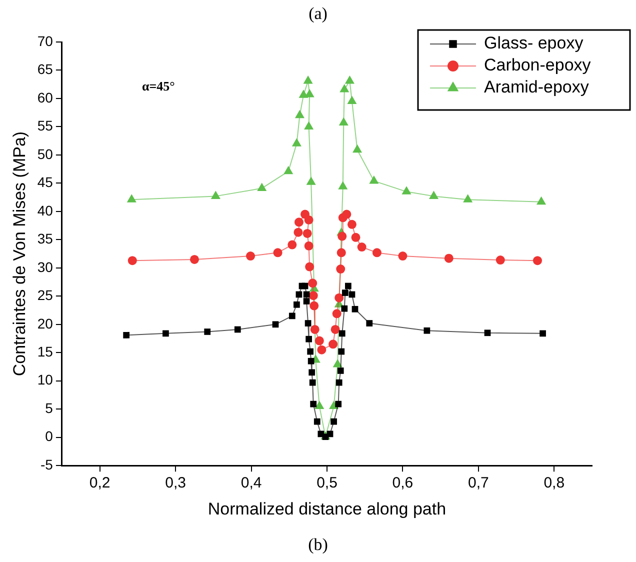 Image resolution: width=636 pixels, height=562 pixels. Describe the element at coordinates (45, 97) in the screenshot. I see `y-tick-label: 60` at that location.